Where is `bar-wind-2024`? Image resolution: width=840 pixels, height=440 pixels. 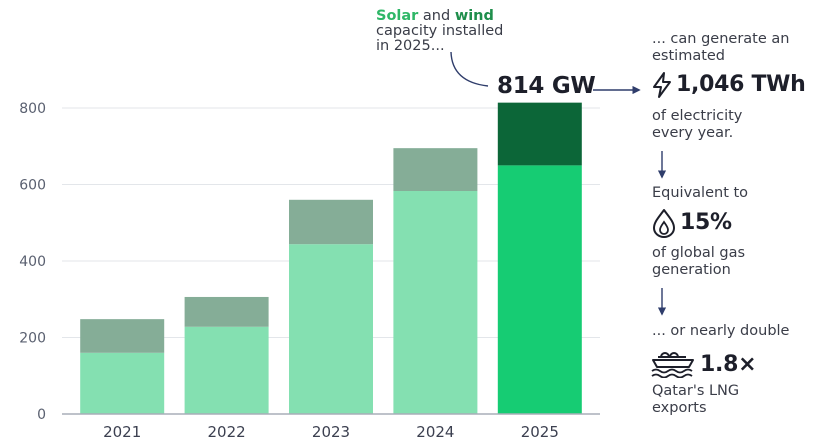 bar-wind-2024 is located at coordinates (435, 170).